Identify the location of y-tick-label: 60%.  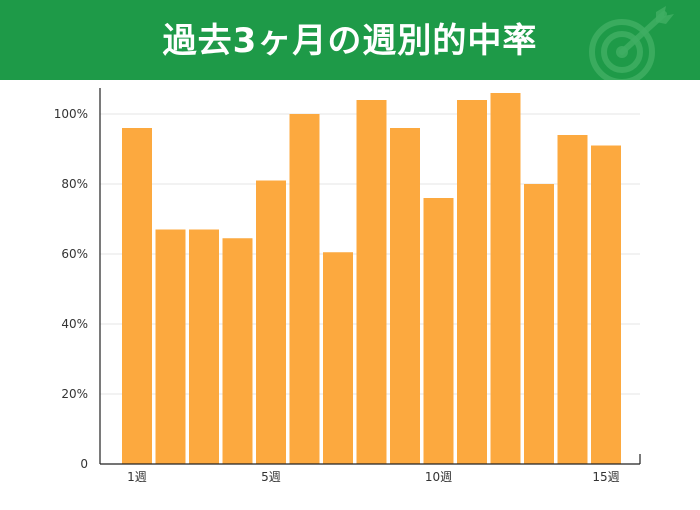
(74, 254).